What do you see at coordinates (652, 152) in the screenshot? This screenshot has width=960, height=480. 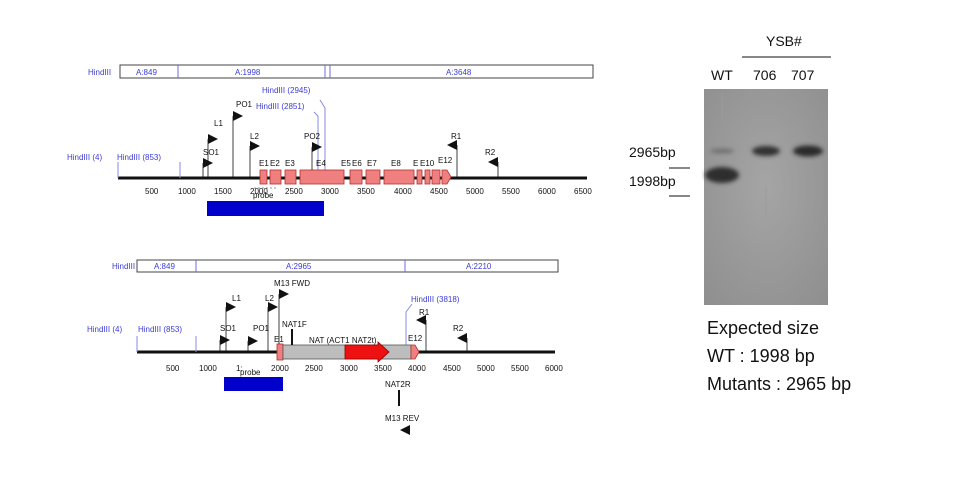 I see `marker-label: 2965bp` at bounding box center [652, 152].